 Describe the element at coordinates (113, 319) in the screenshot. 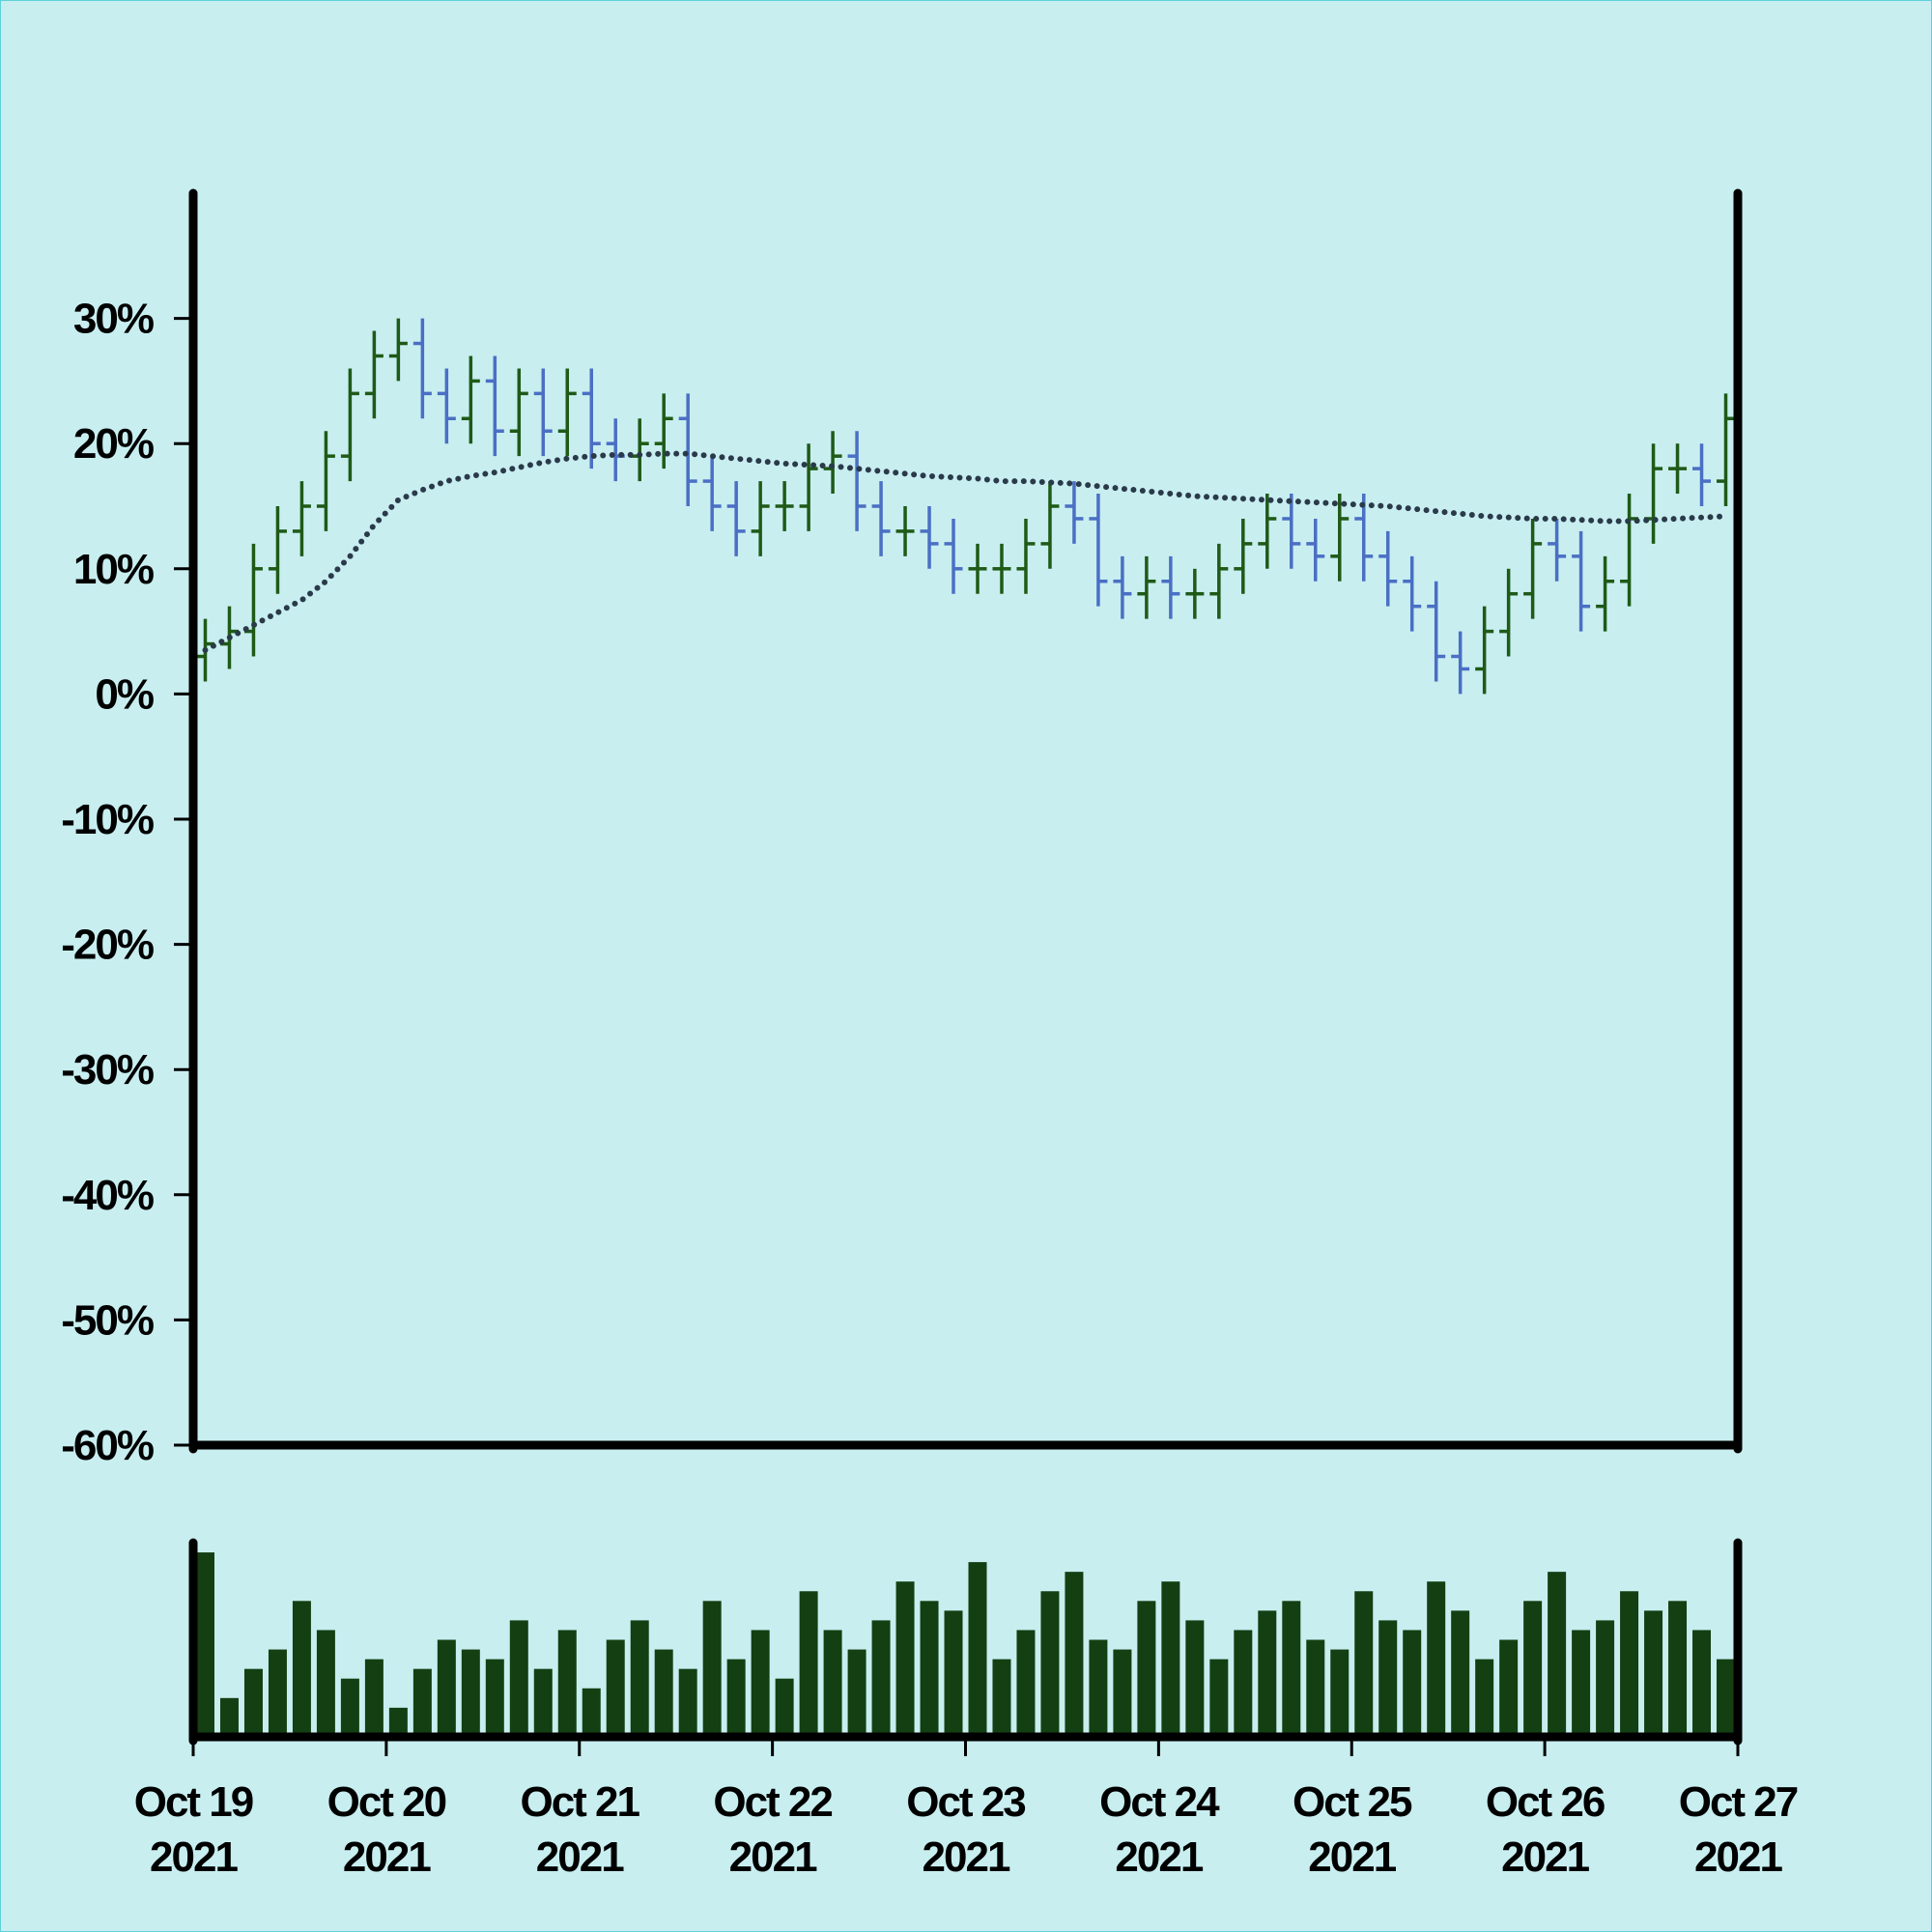

I see `y-tick-label: 30%` at that location.